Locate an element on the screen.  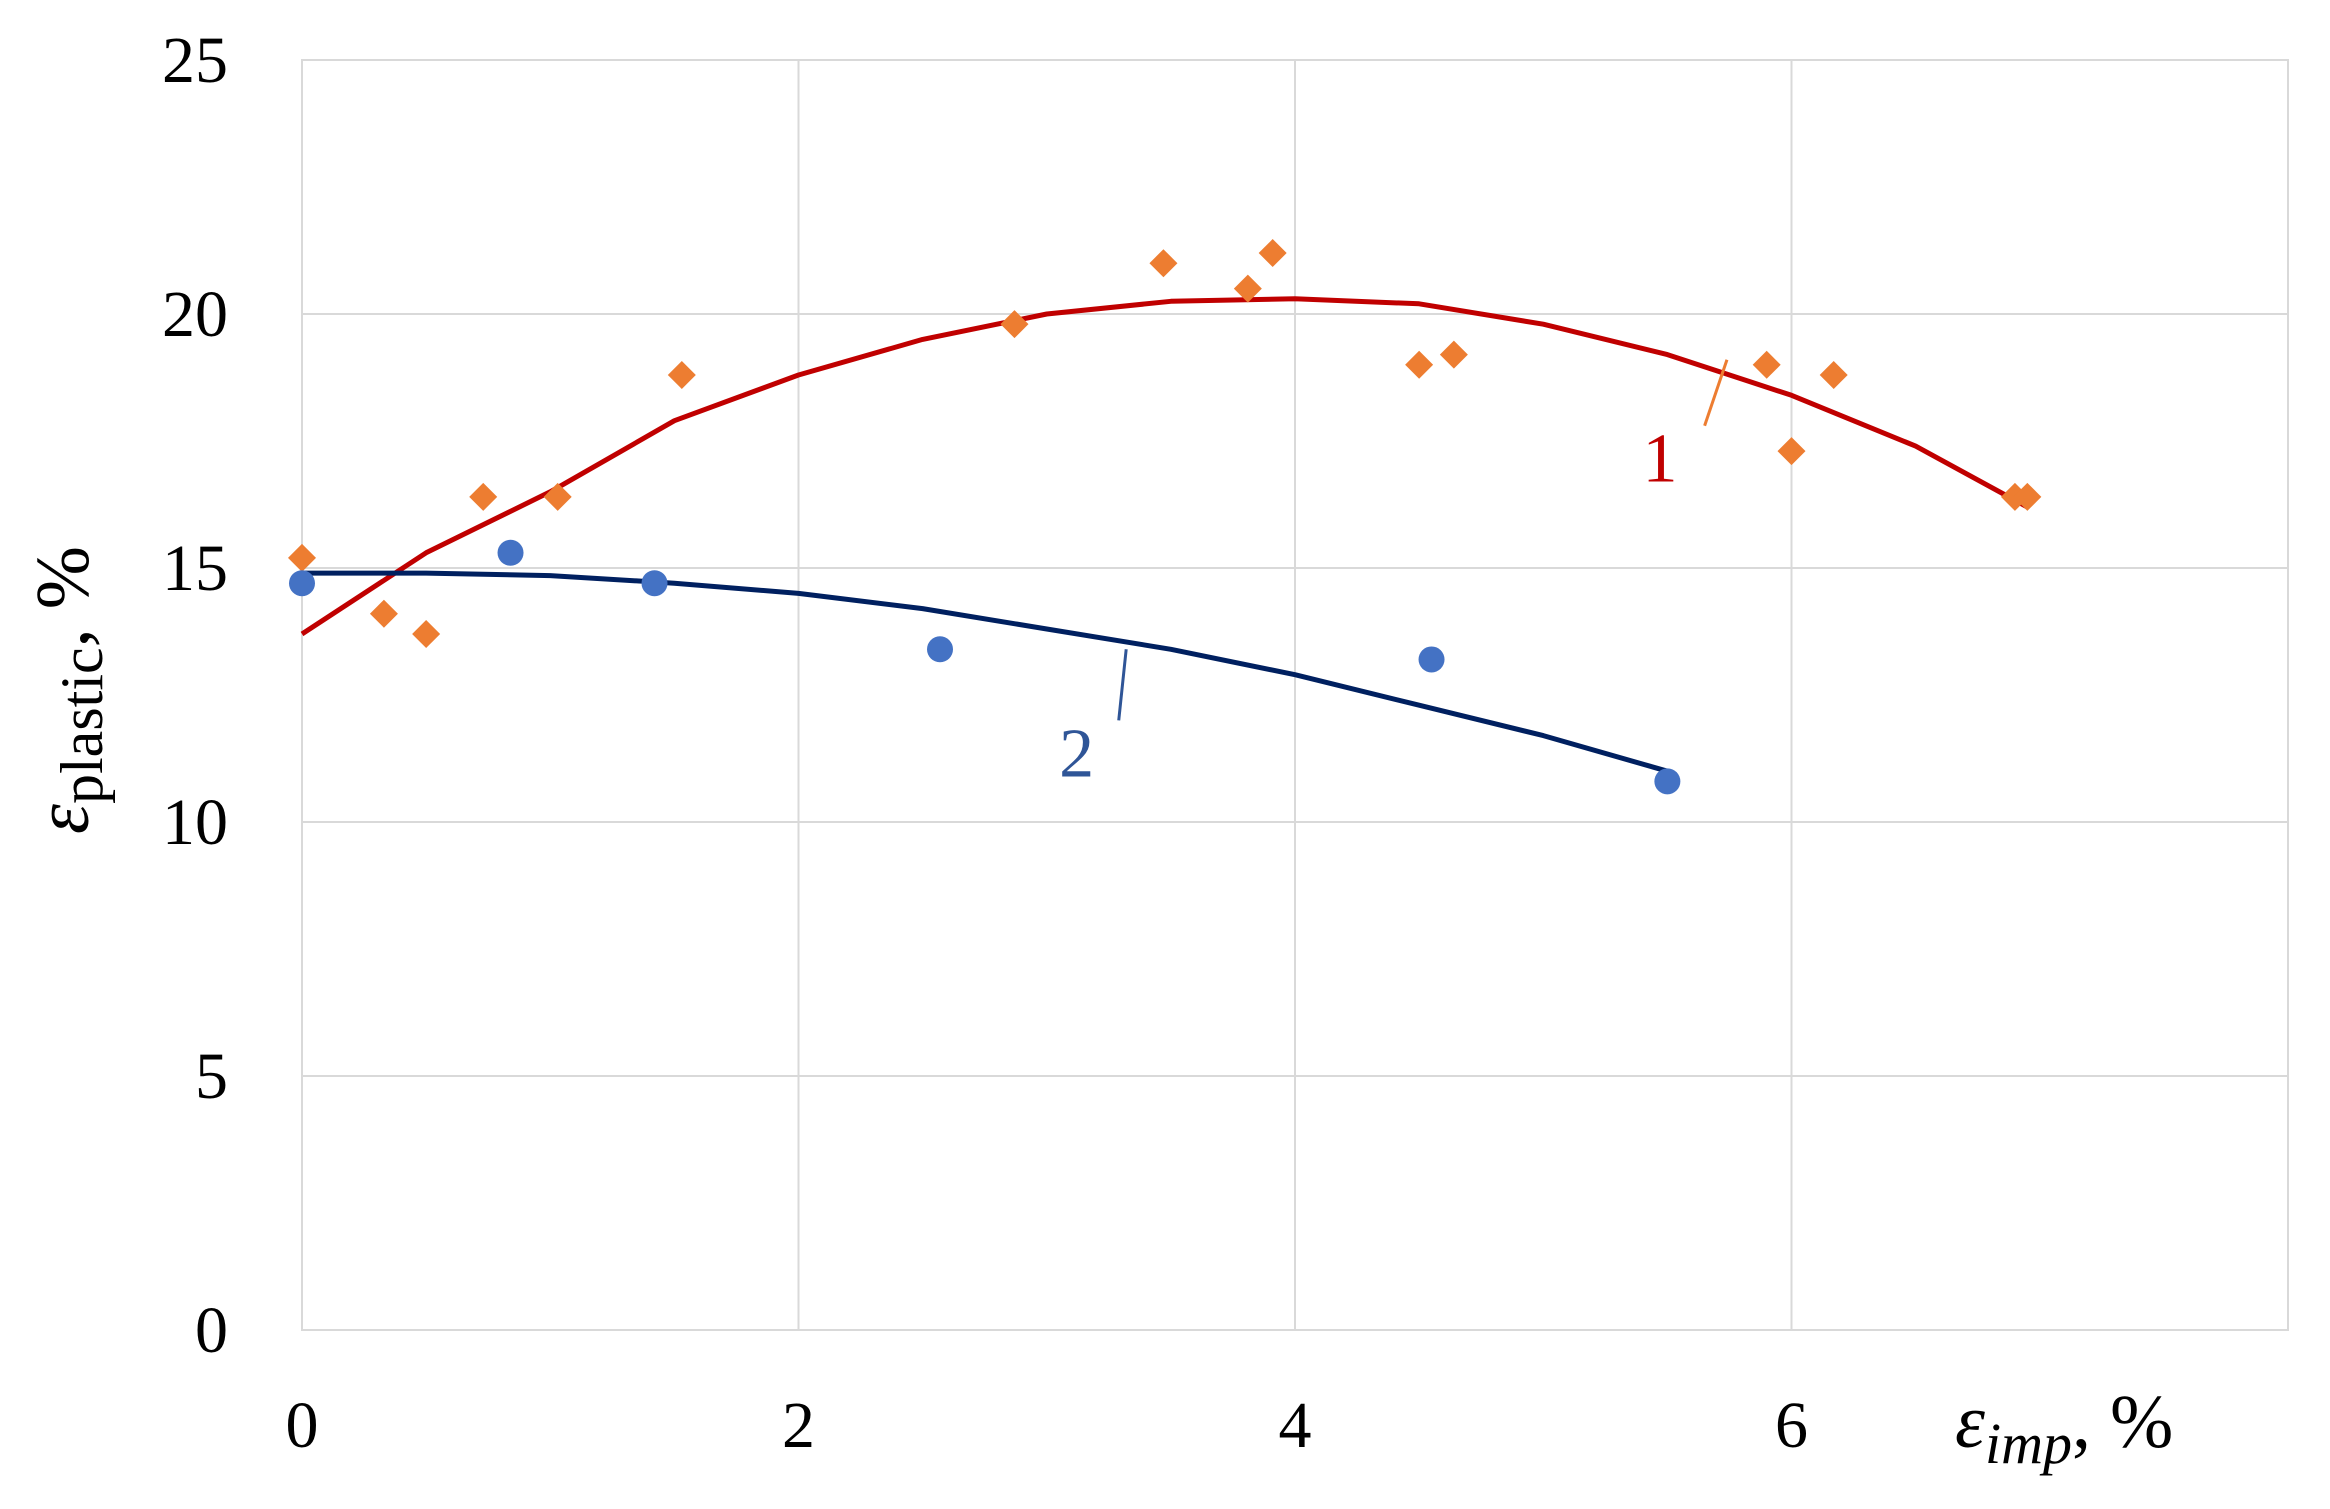
y-tick-label: 20 is located at coordinates (195, 314).